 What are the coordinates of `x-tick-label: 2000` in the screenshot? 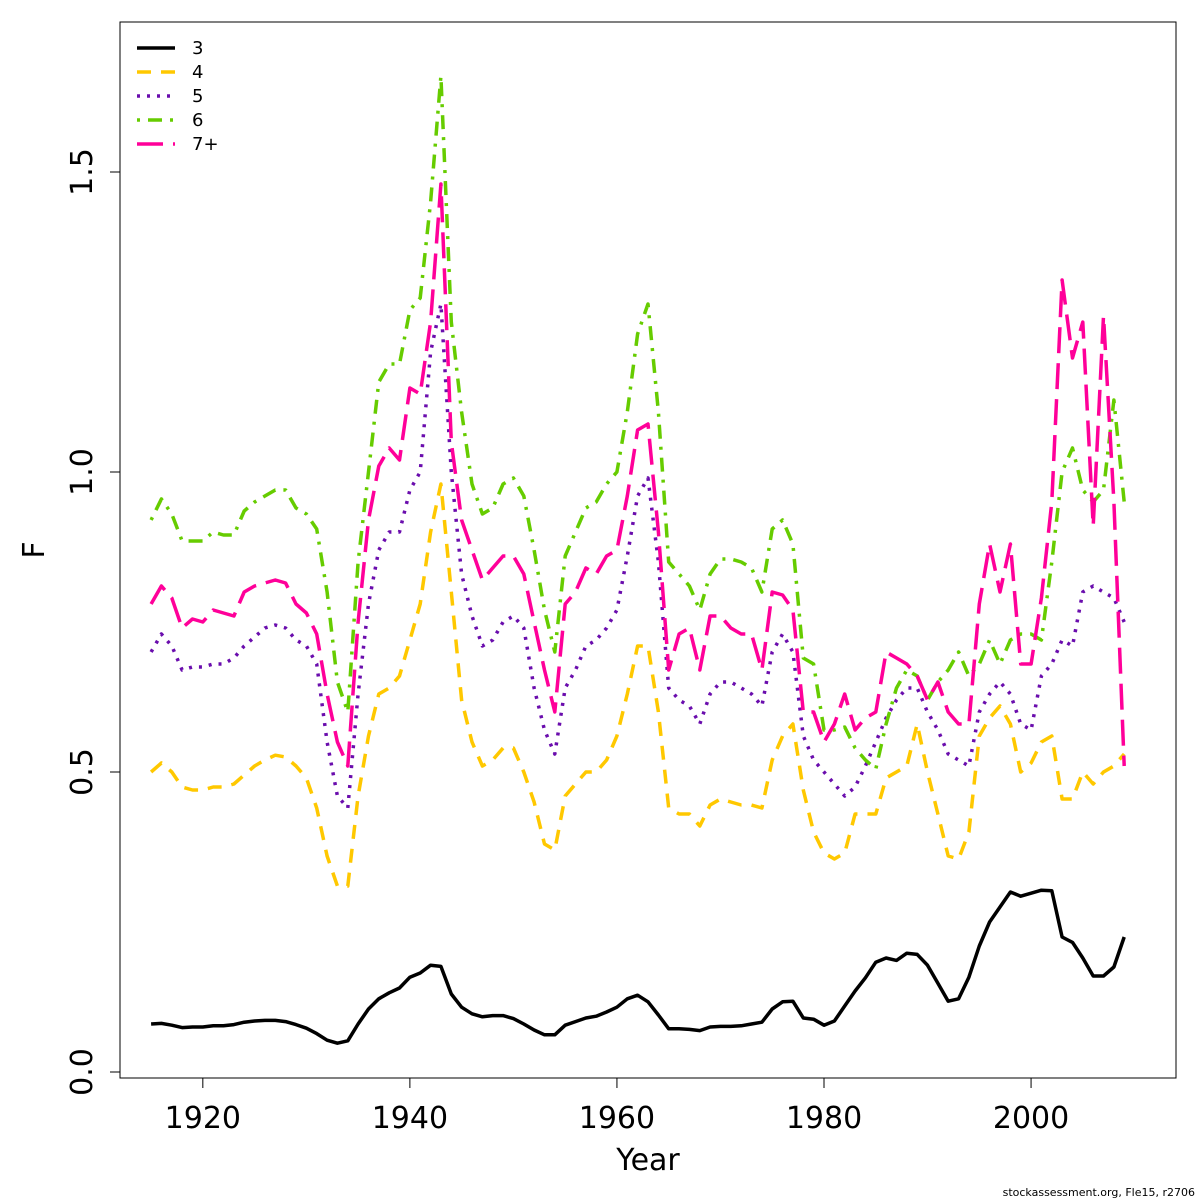 It's located at (1031, 1118).